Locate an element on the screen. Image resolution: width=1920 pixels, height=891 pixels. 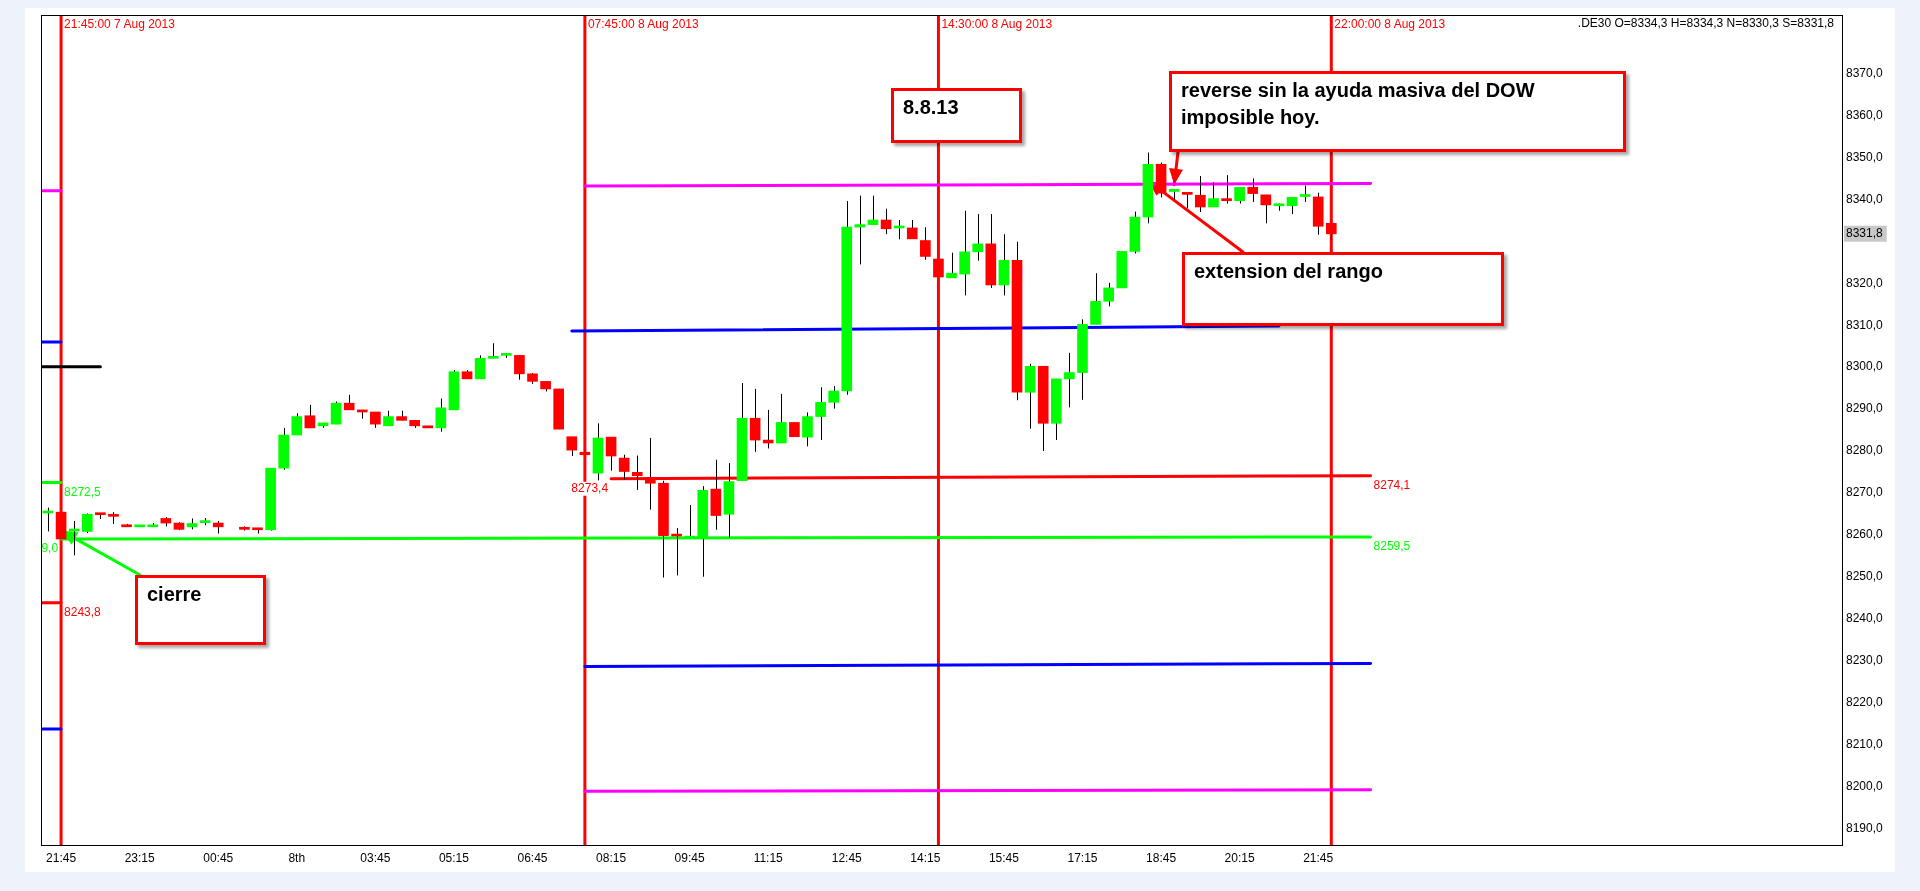
x-tick-label: 05:15 is located at coordinates (454, 857).